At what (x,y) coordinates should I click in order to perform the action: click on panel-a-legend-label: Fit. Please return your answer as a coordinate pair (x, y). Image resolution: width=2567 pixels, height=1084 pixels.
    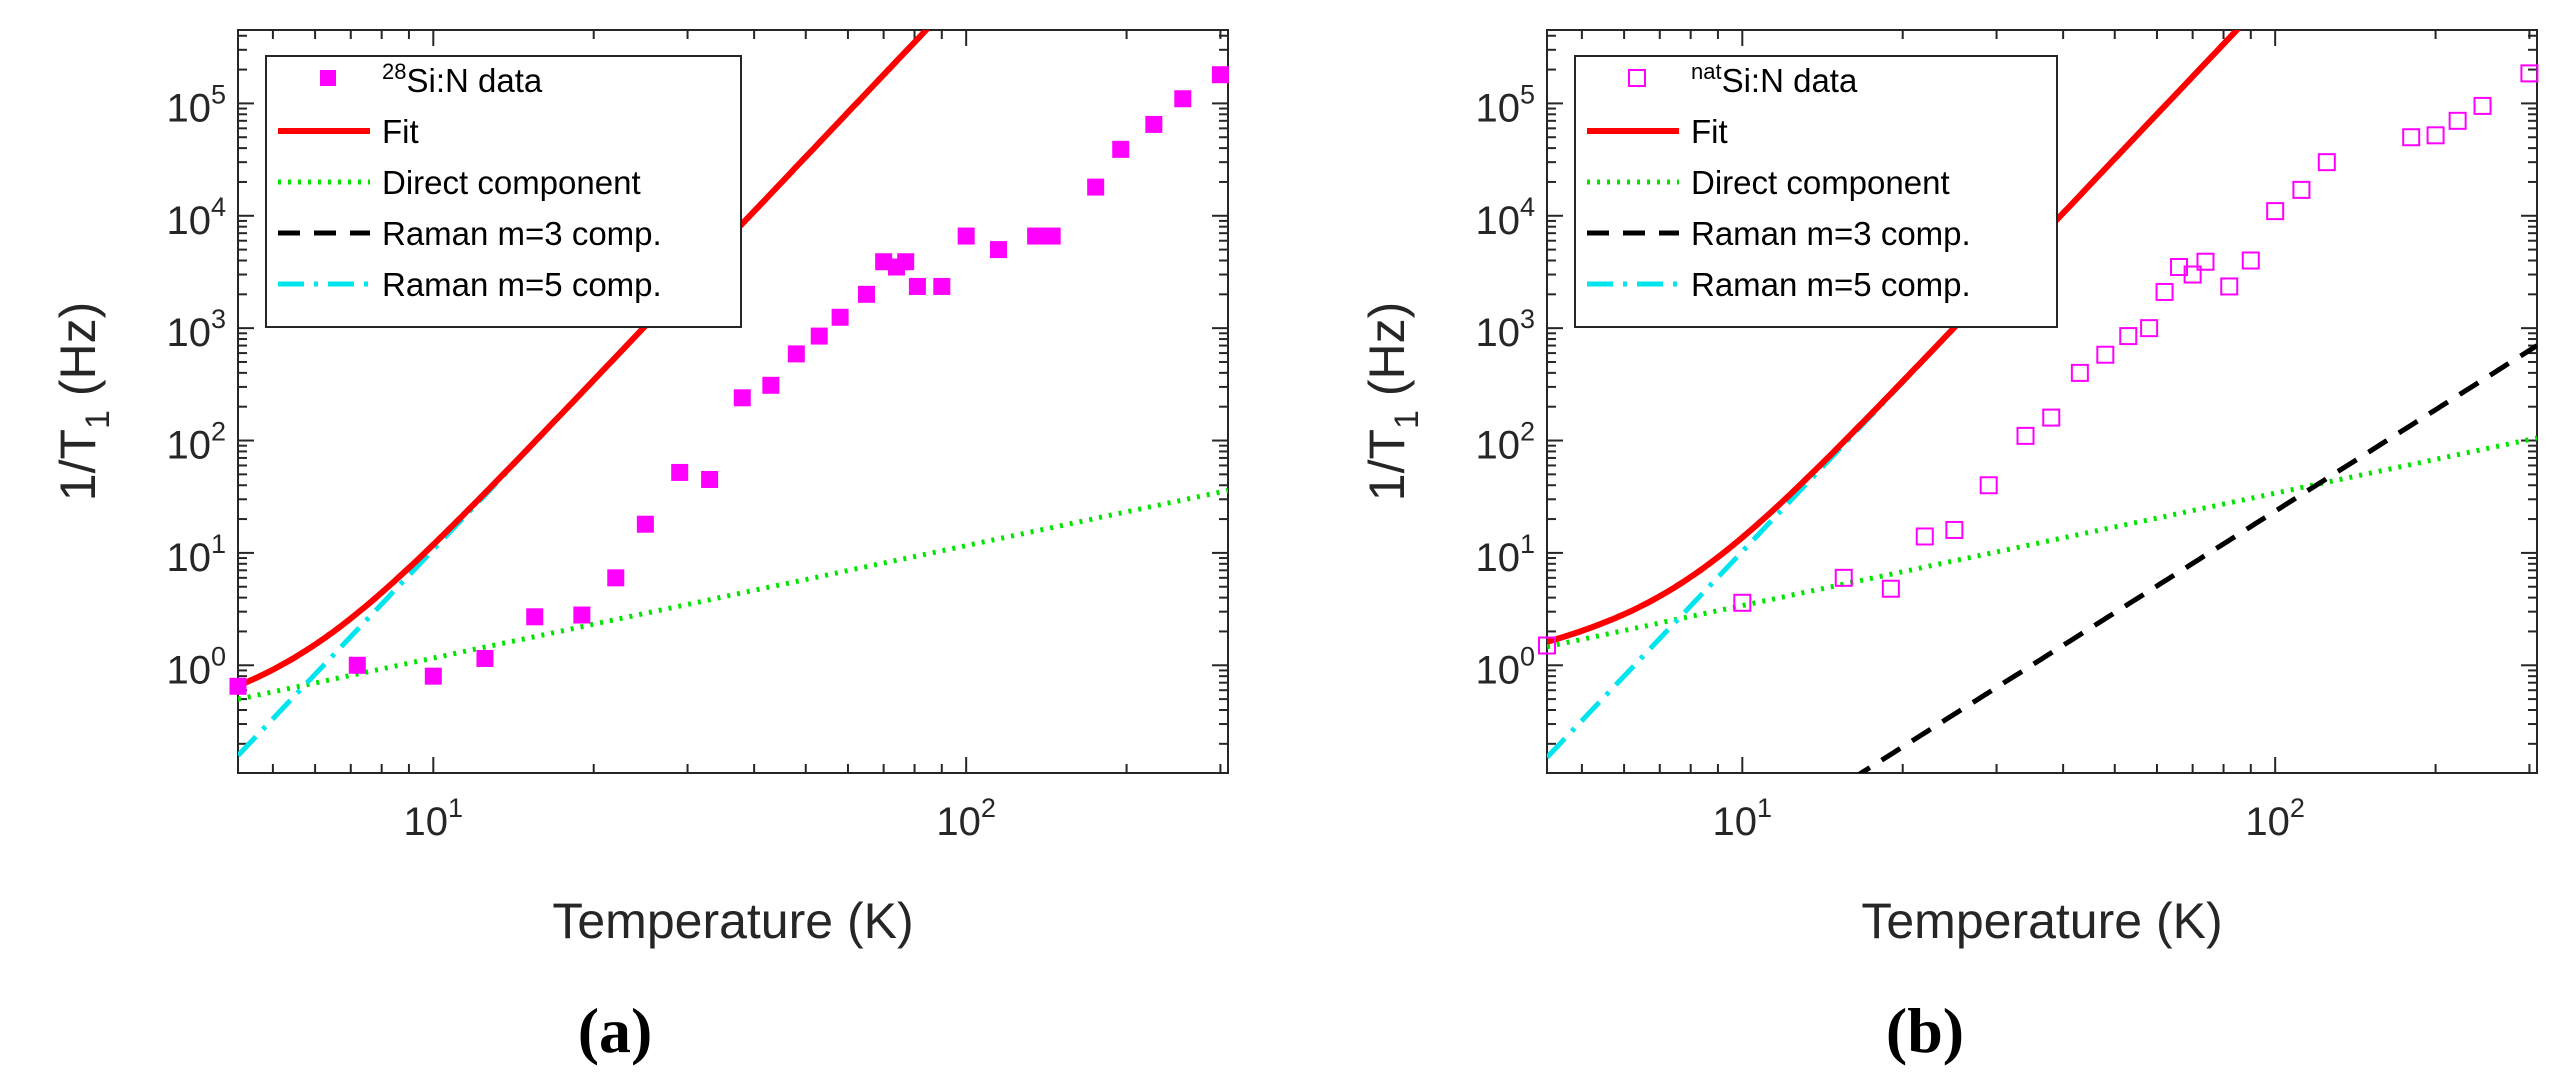
    Looking at the image, I should click on (400, 131).